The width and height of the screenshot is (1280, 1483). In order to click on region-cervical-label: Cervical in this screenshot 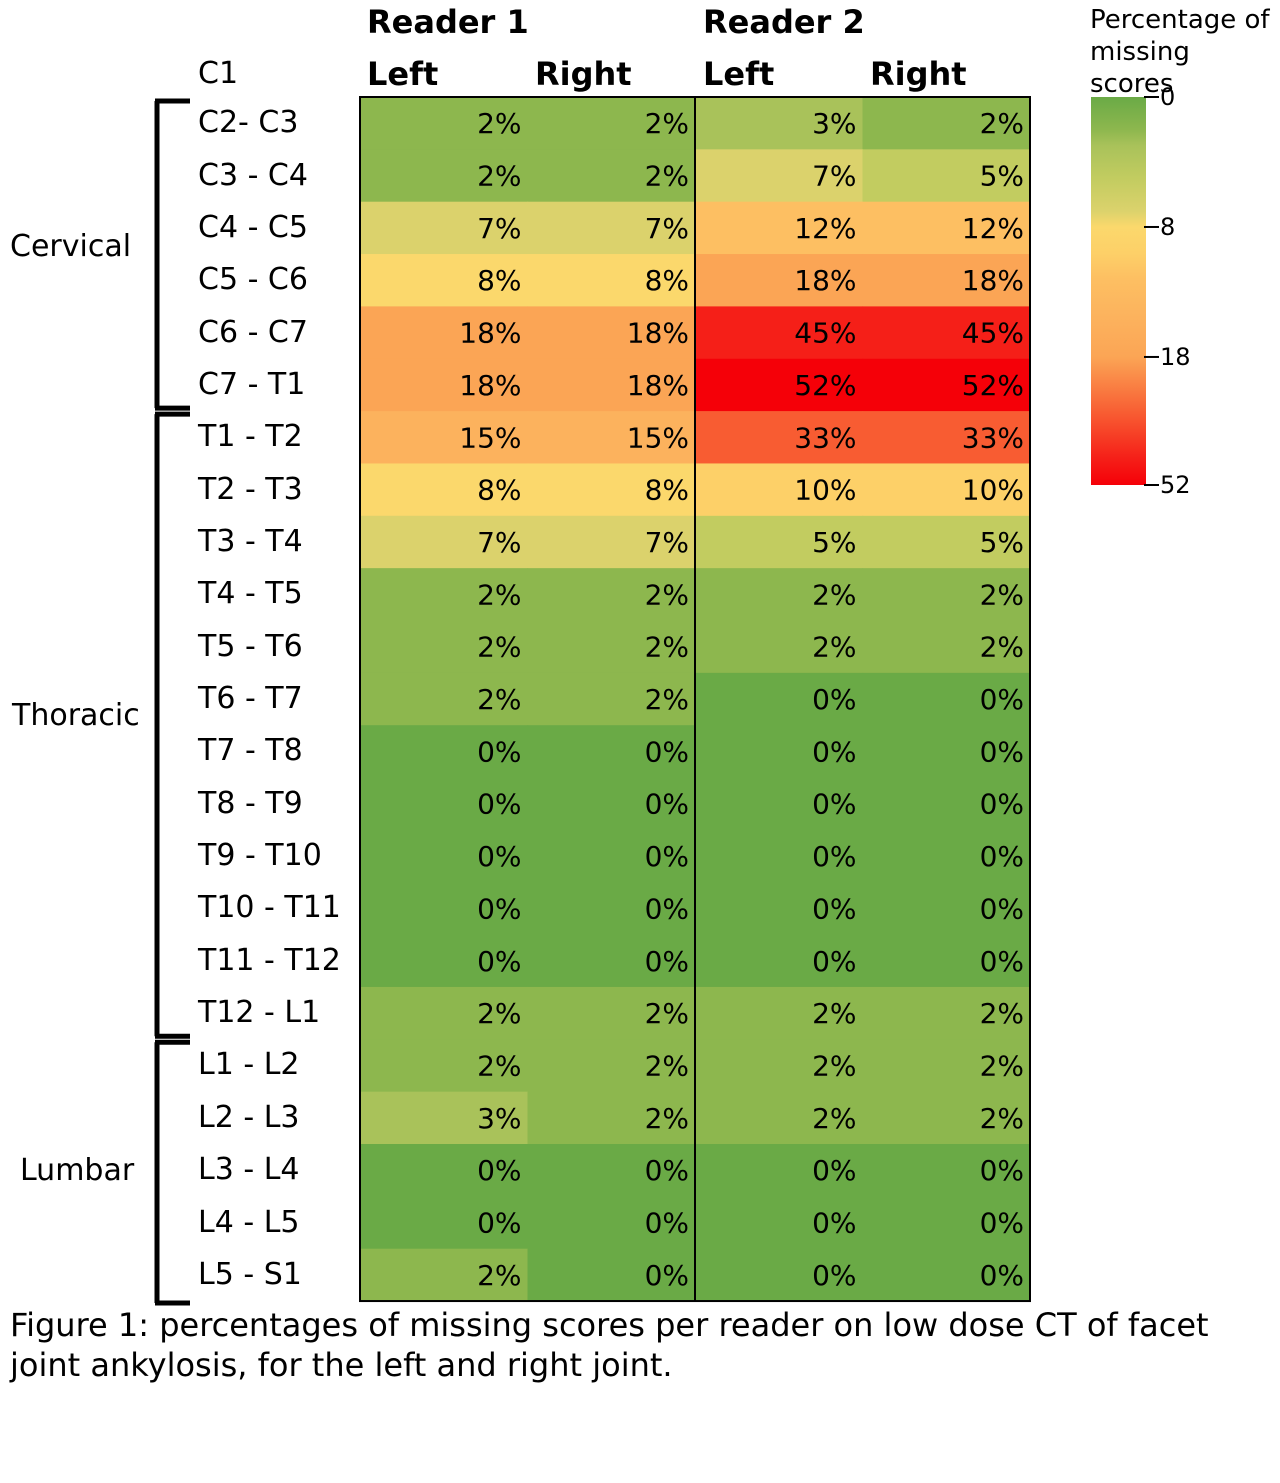, I will do `click(71, 246)`.